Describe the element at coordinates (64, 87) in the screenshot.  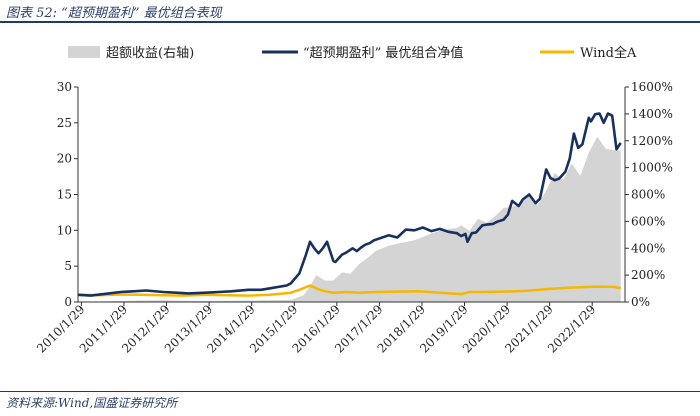
I see `left-tick-label: 30` at that location.